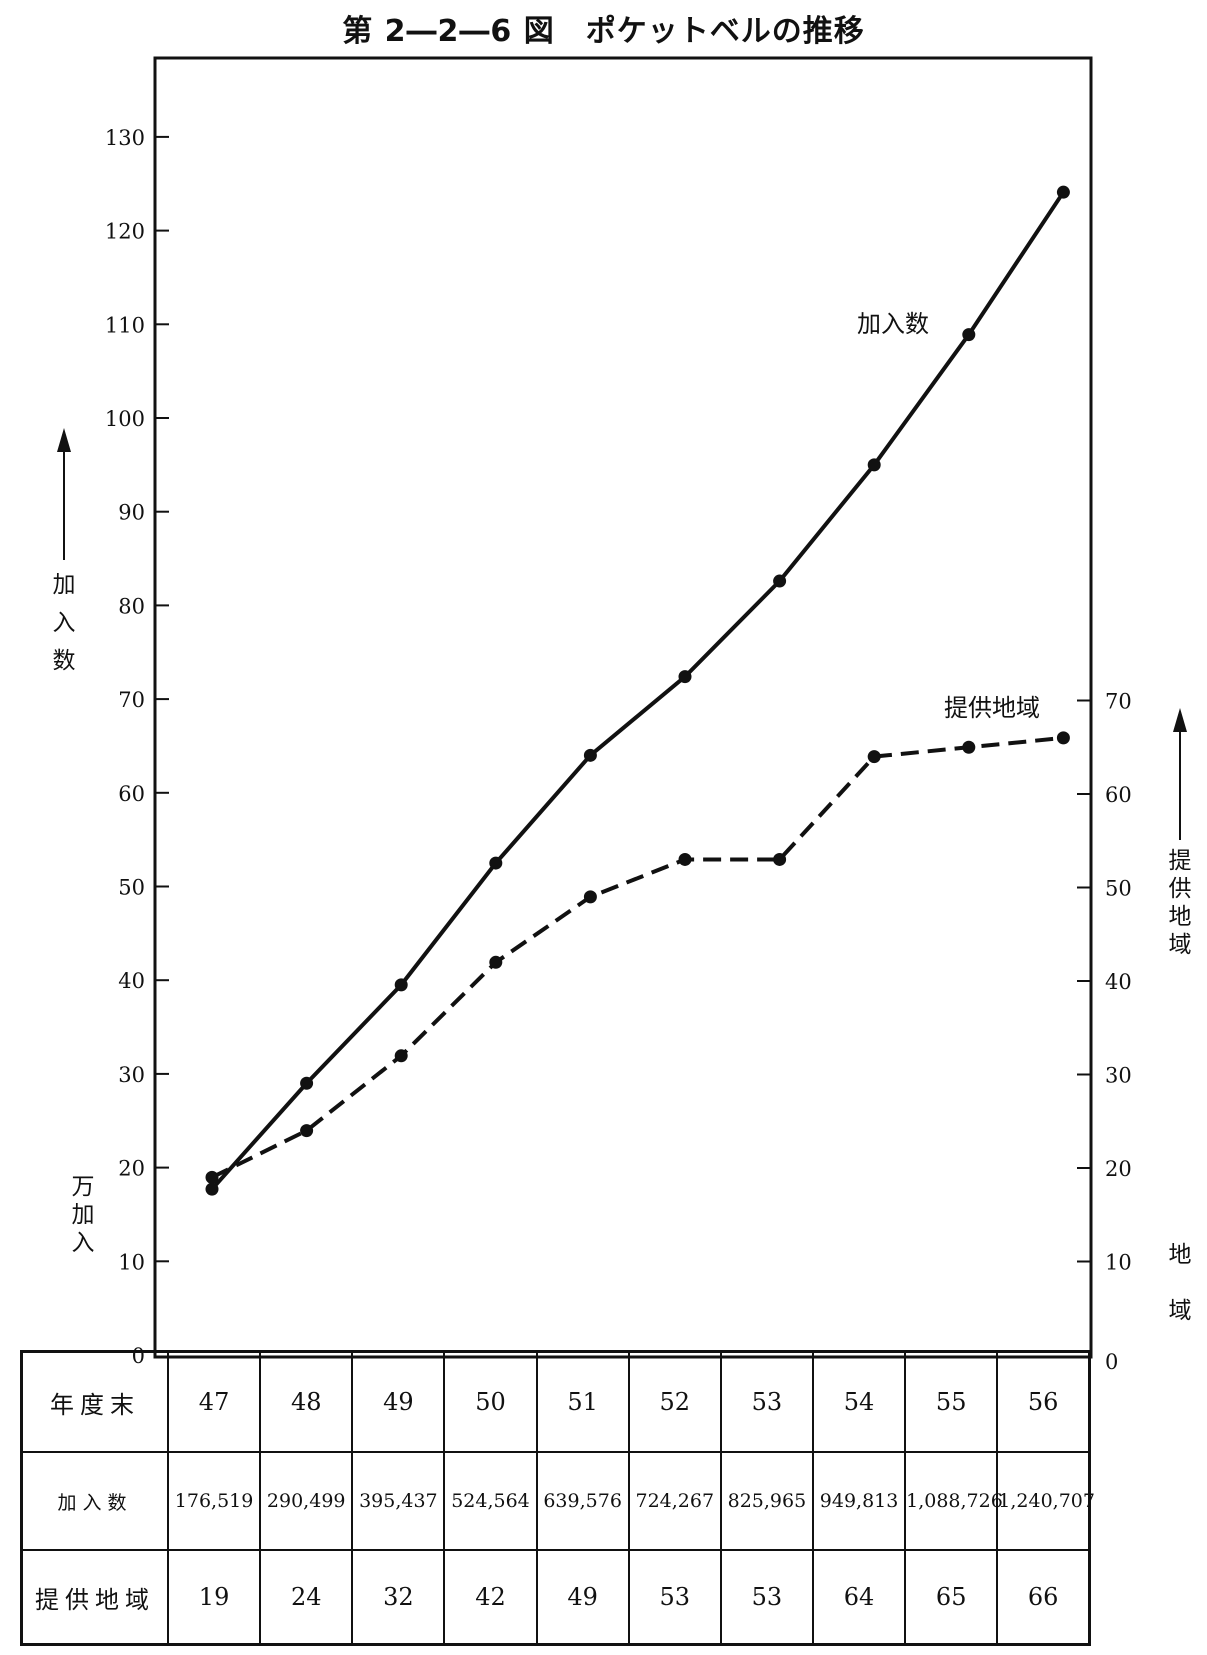  I want to click on table-cell: 56, so click(1043, 1401).